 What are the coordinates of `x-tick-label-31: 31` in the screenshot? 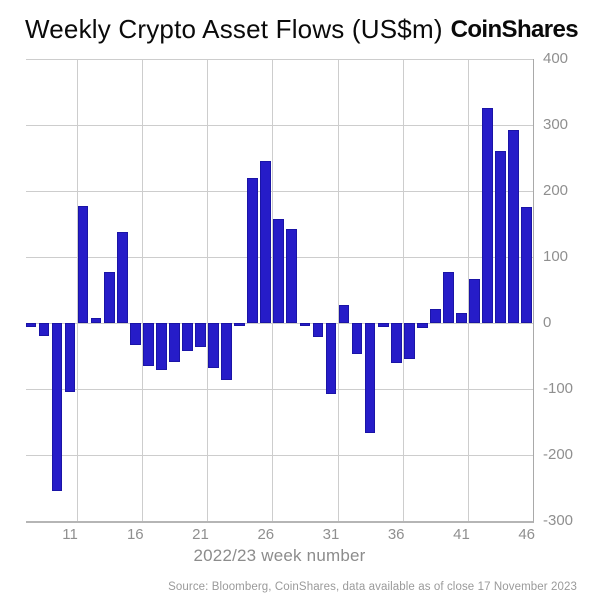 It's located at (331, 534).